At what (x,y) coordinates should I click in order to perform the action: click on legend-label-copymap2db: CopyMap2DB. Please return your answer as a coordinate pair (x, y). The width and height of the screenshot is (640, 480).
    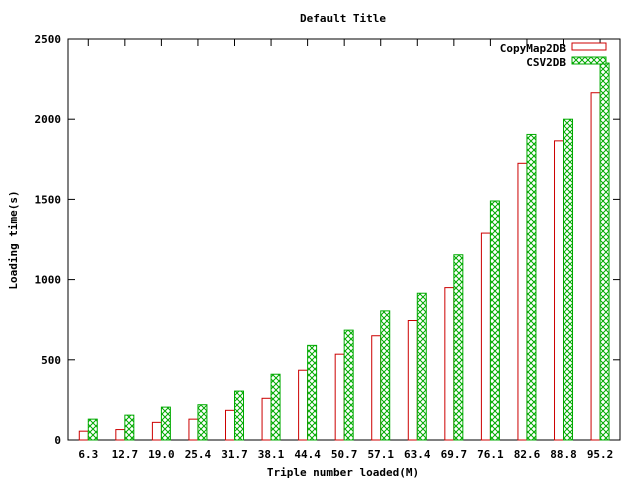
    Looking at the image, I should click on (533, 48).